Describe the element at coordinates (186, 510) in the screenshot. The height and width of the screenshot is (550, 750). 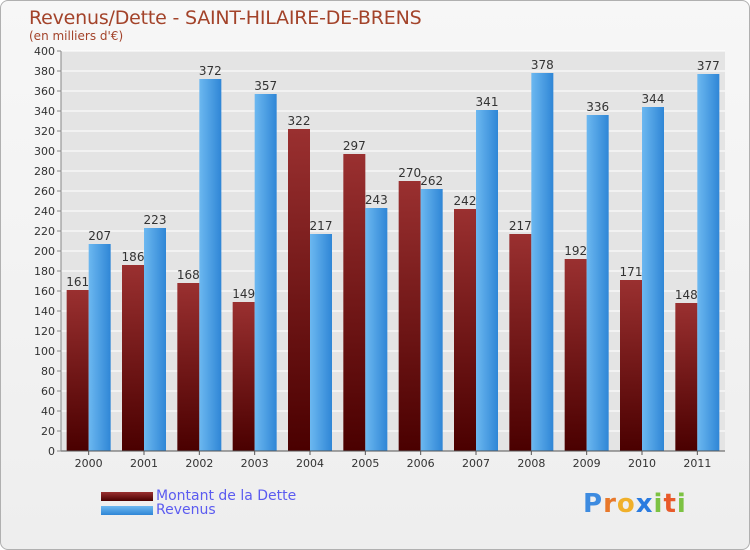
I see `legend-label-revenue: Revenus` at that location.